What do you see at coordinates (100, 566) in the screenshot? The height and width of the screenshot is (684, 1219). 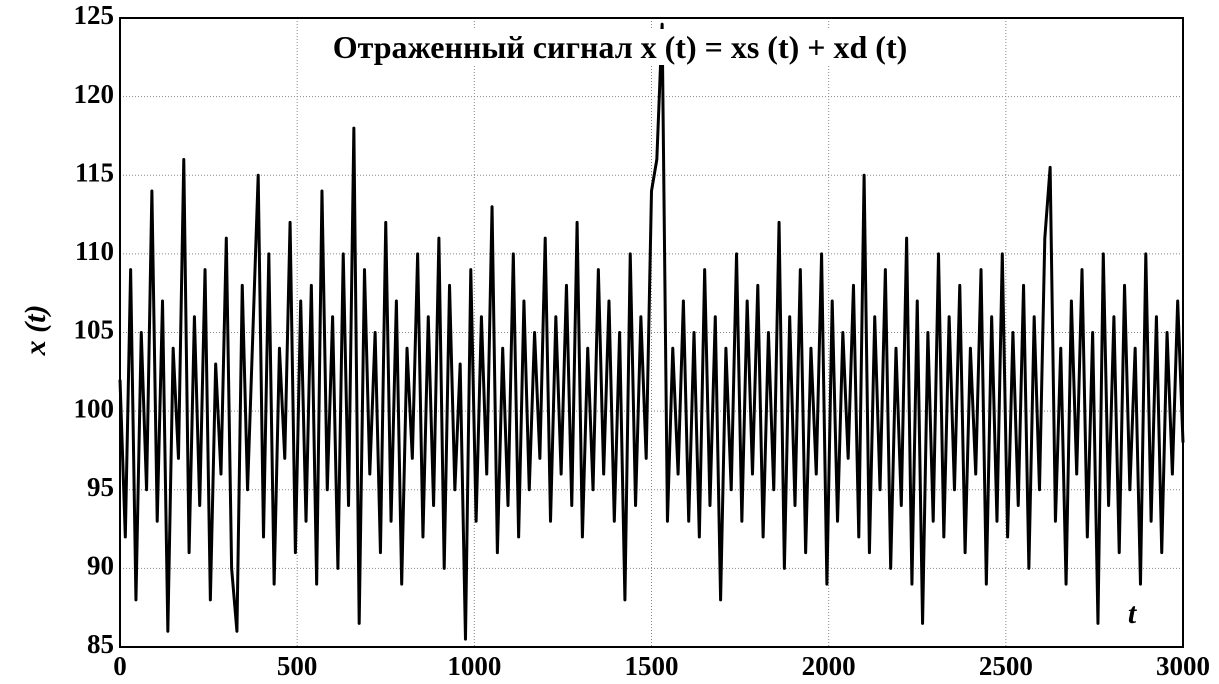 I see `y-tick-label: 90` at bounding box center [100, 566].